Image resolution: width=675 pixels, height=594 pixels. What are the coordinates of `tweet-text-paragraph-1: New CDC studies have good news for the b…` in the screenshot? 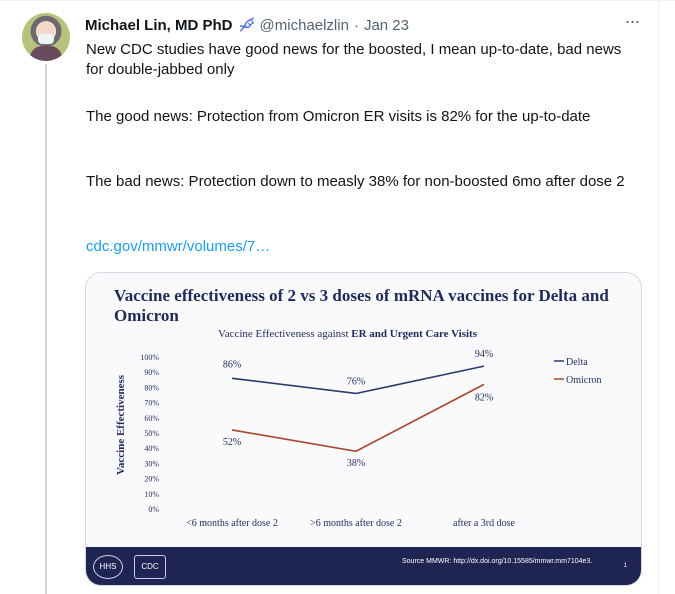 It's located at (354, 59).